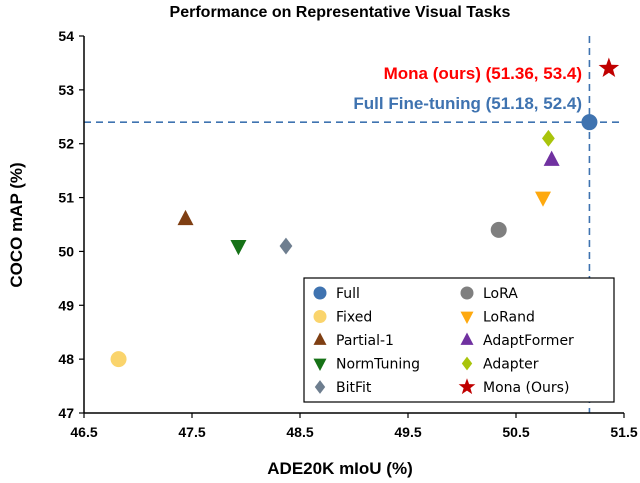  Describe the element at coordinates (467, 338) in the screenshot. I see `legend-marker-adaptformer` at that location.